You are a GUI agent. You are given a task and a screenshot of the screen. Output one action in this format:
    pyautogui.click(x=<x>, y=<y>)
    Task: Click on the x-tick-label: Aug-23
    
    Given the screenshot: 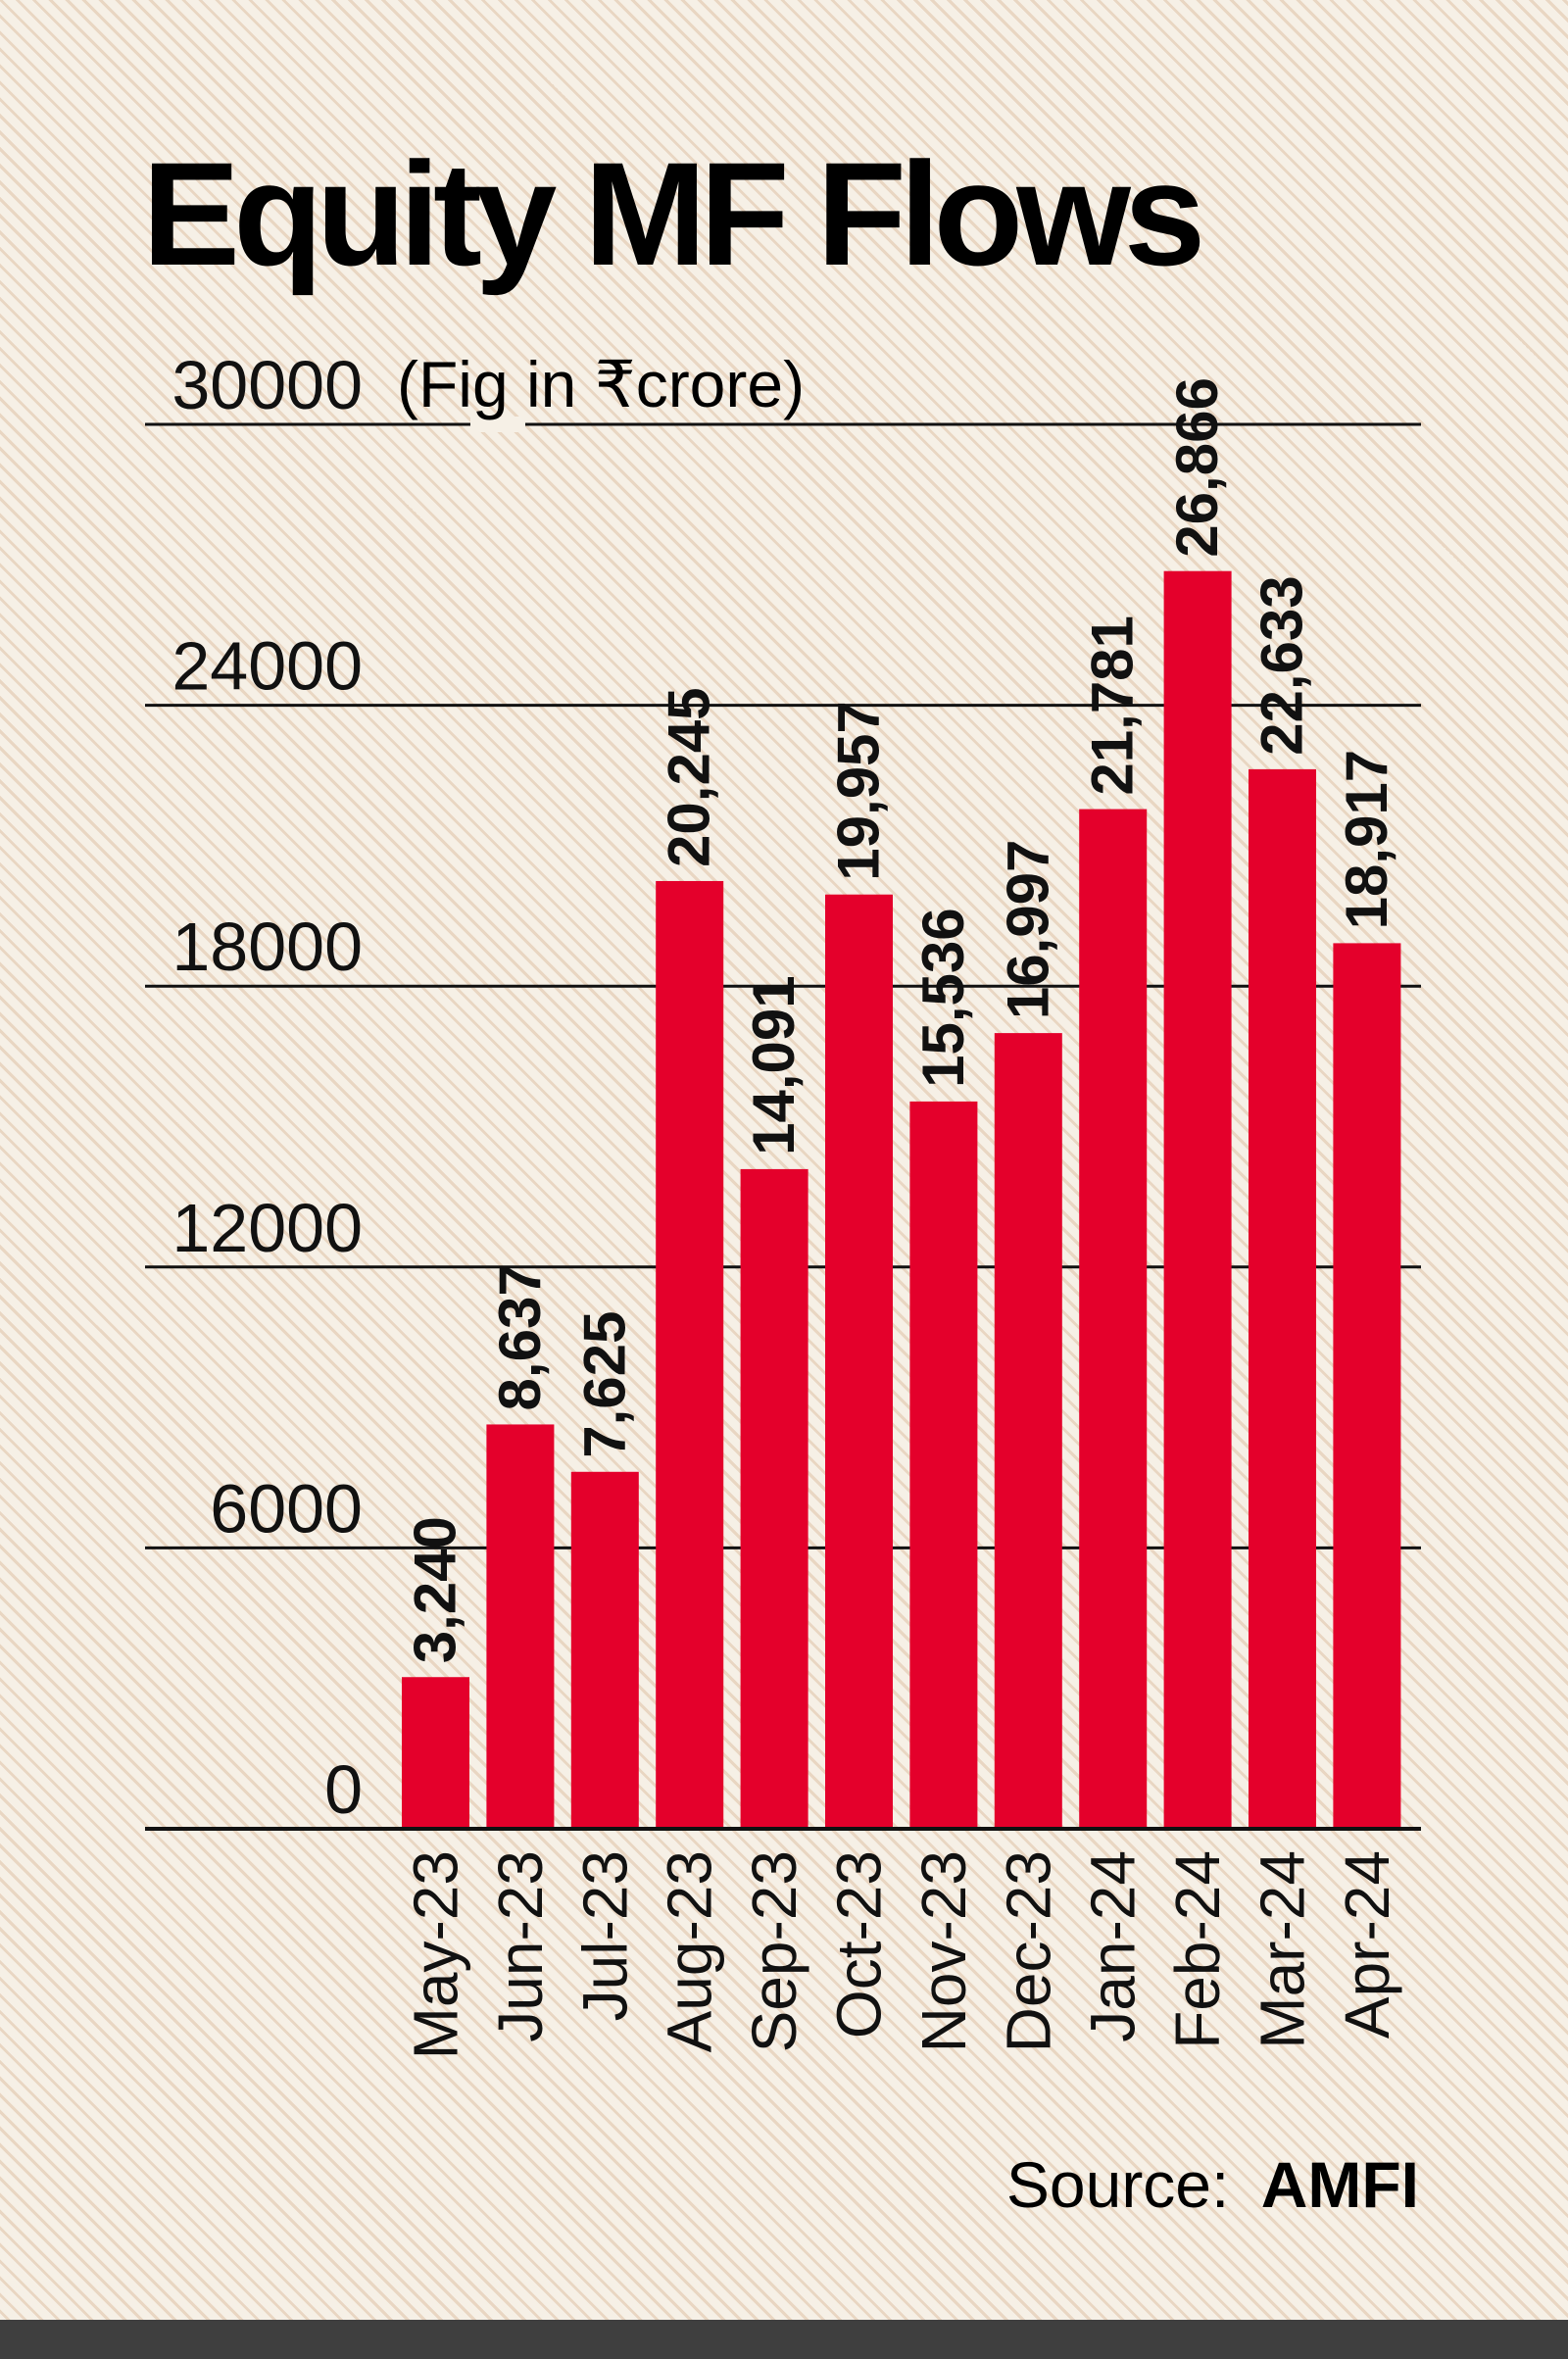 What is the action you would take?
    pyautogui.click(x=690, y=1951)
    